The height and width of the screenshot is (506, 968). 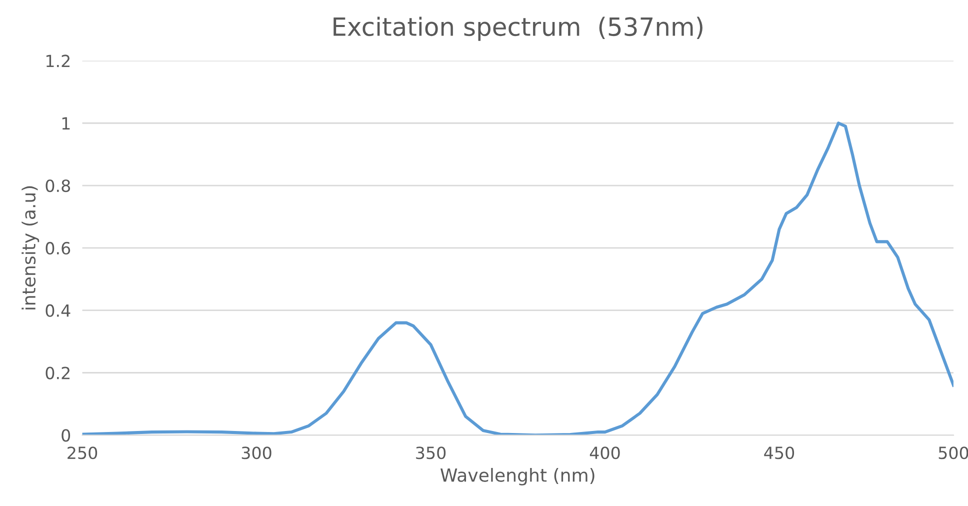 I want to click on x-axis-title: Wavelenght (nm), so click(x=517, y=477).